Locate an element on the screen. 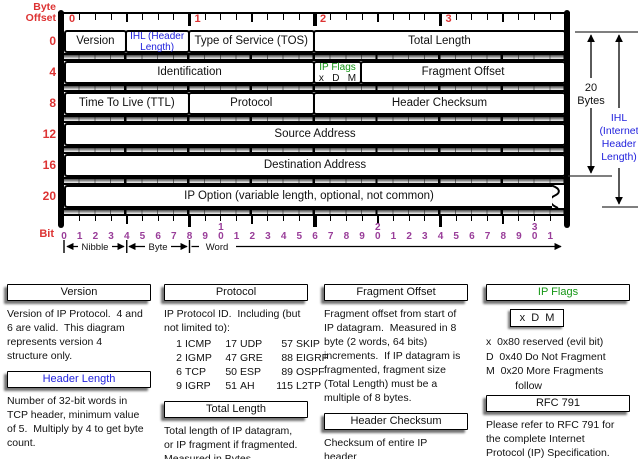  field-label: IP Flags is located at coordinates (337, 67).